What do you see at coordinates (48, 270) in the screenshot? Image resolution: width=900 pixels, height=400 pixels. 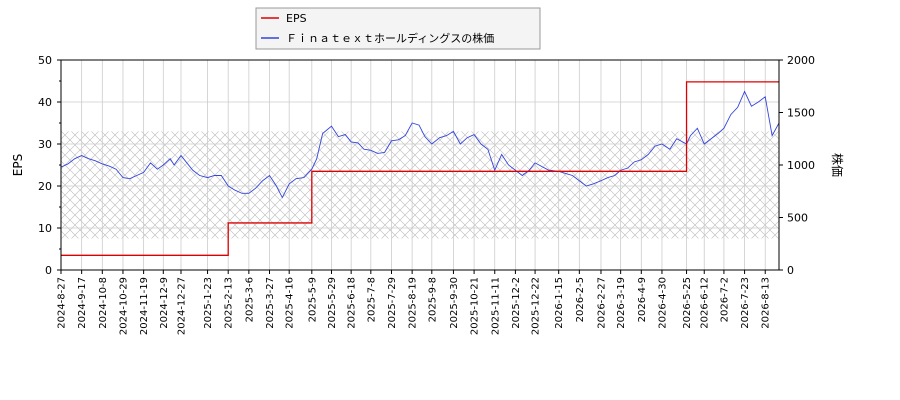 I see `left-tick-label: 0` at bounding box center [48, 270].